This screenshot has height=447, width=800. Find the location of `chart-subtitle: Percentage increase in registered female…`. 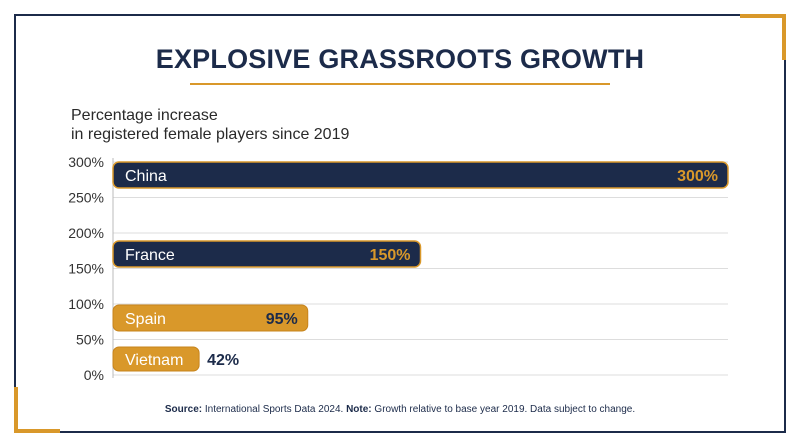

chart-subtitle: Percentage increase in registered female… is located at coordinates (210, 125).